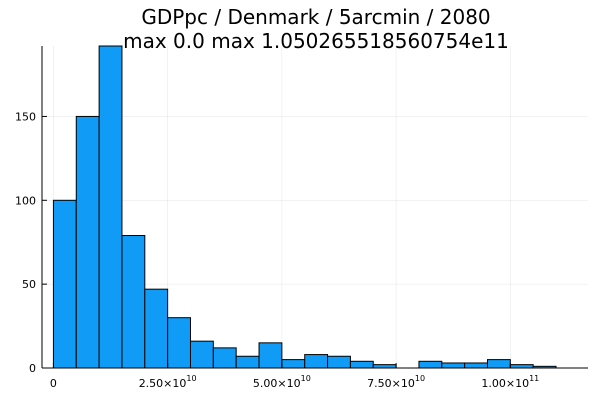  I want to click on x-tick-label: 7.50×10¹⁰, so click(396, 382).